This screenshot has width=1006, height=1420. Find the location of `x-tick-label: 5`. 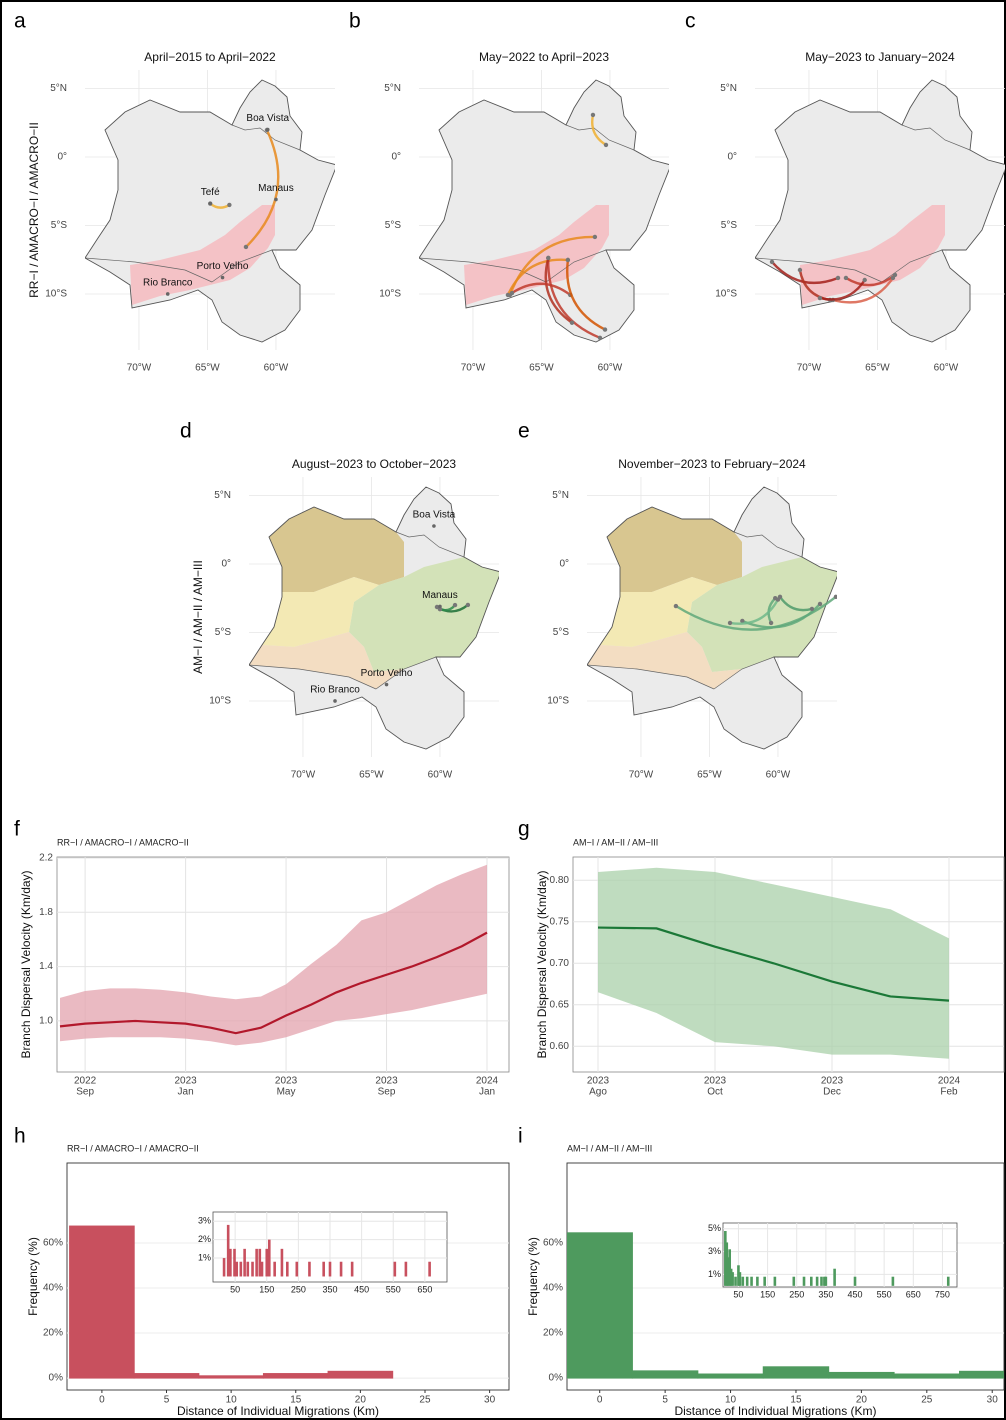

x-tick-label: 5 is located at coordinates (167, 1400).